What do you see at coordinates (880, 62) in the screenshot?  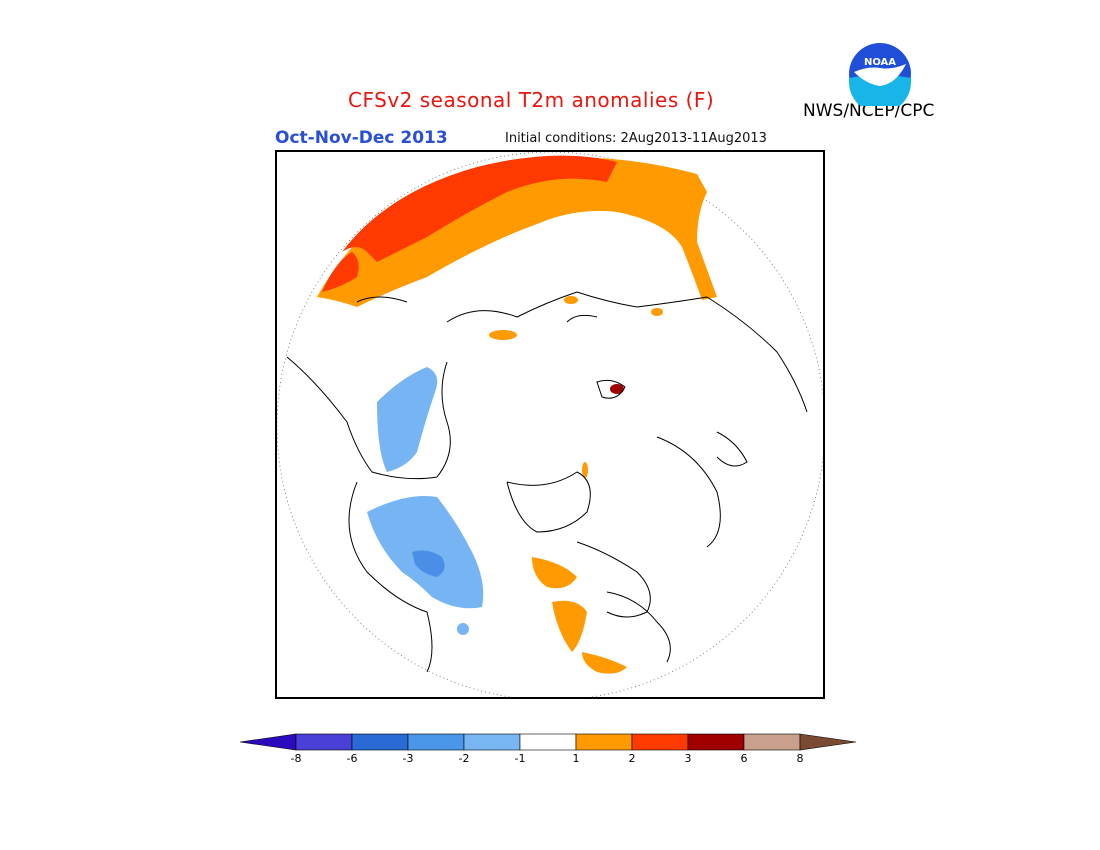 I see `logo-text: NOAA` at bounding box center [880, 62].